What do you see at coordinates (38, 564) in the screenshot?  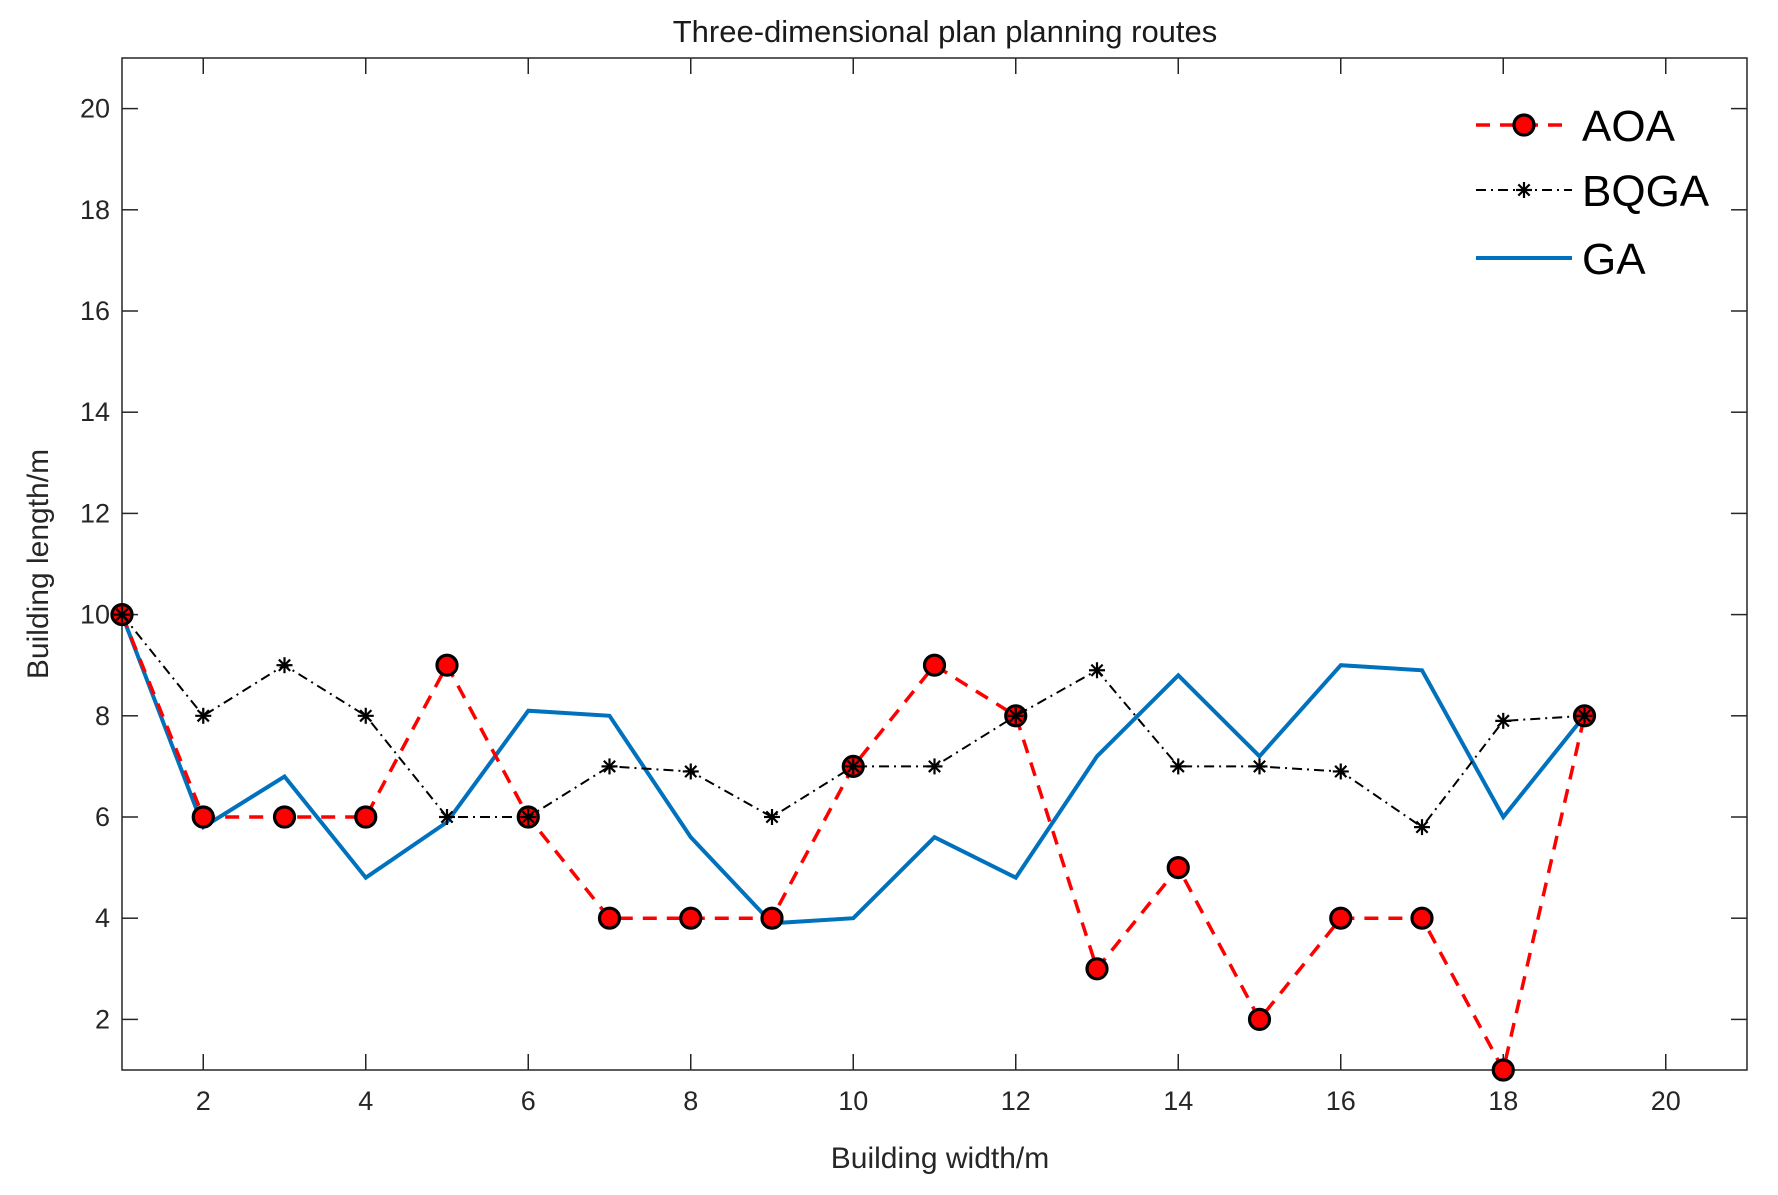 I see `y-axis-title: Building length/m` at bounding box center [38, 564].